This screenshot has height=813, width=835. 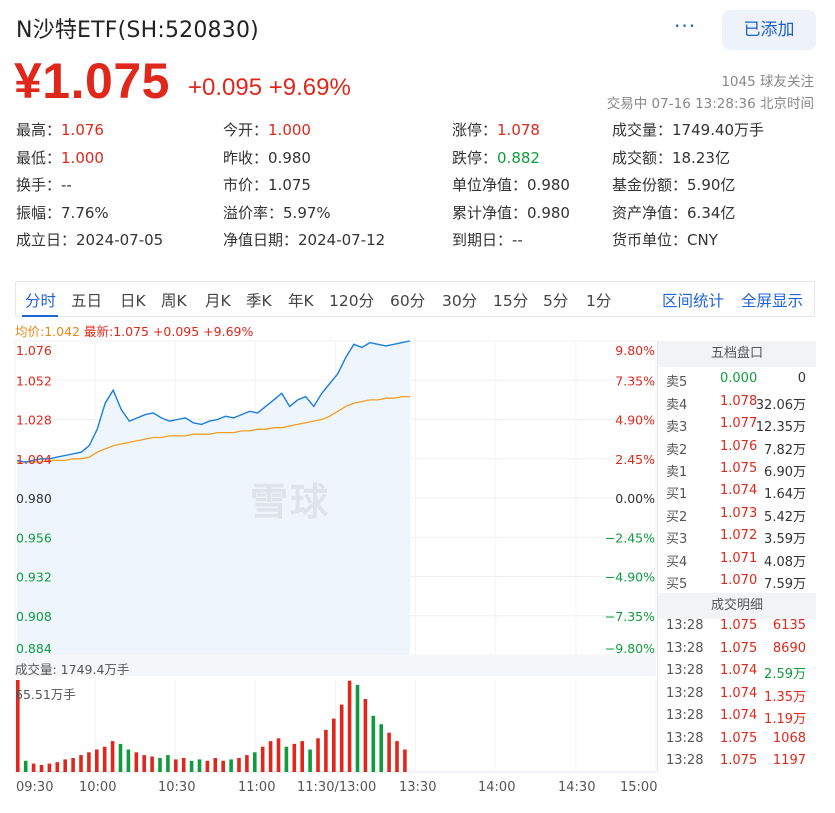 I want to click on quote-label: 货币单位：, so click(x=650, y=240).